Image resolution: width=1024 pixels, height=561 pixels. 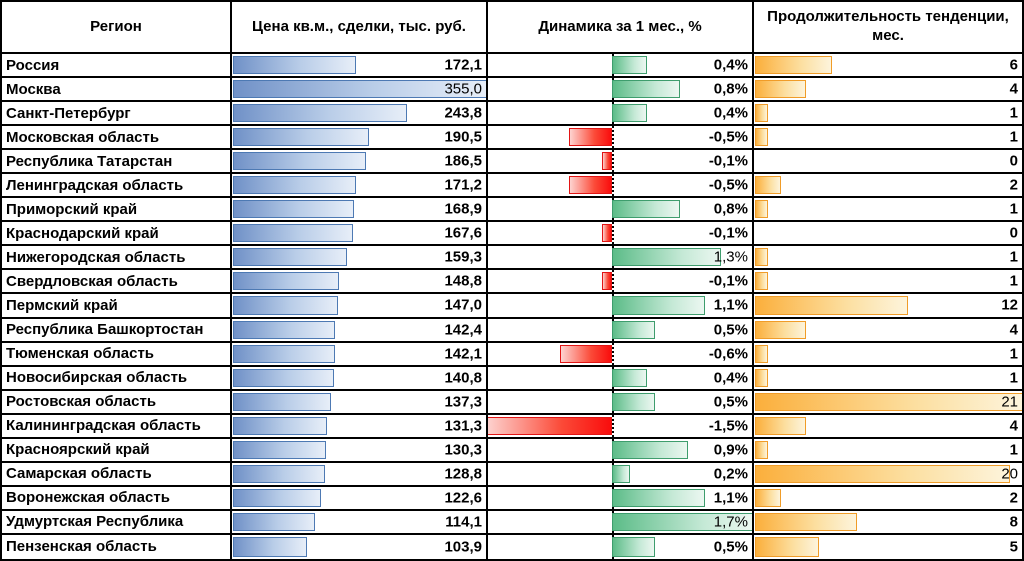 I want to click on price-cell: 142,4, so click(x=360, y=329).